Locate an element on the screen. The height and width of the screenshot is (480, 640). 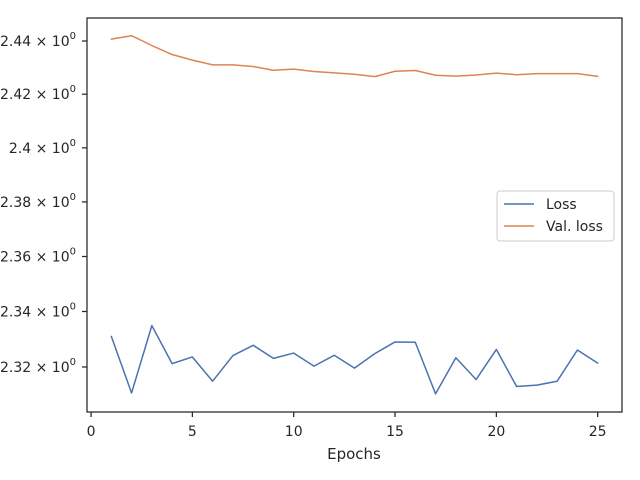
y-tick-label: 2.34 × 100 is located at coordinates (38, 311).